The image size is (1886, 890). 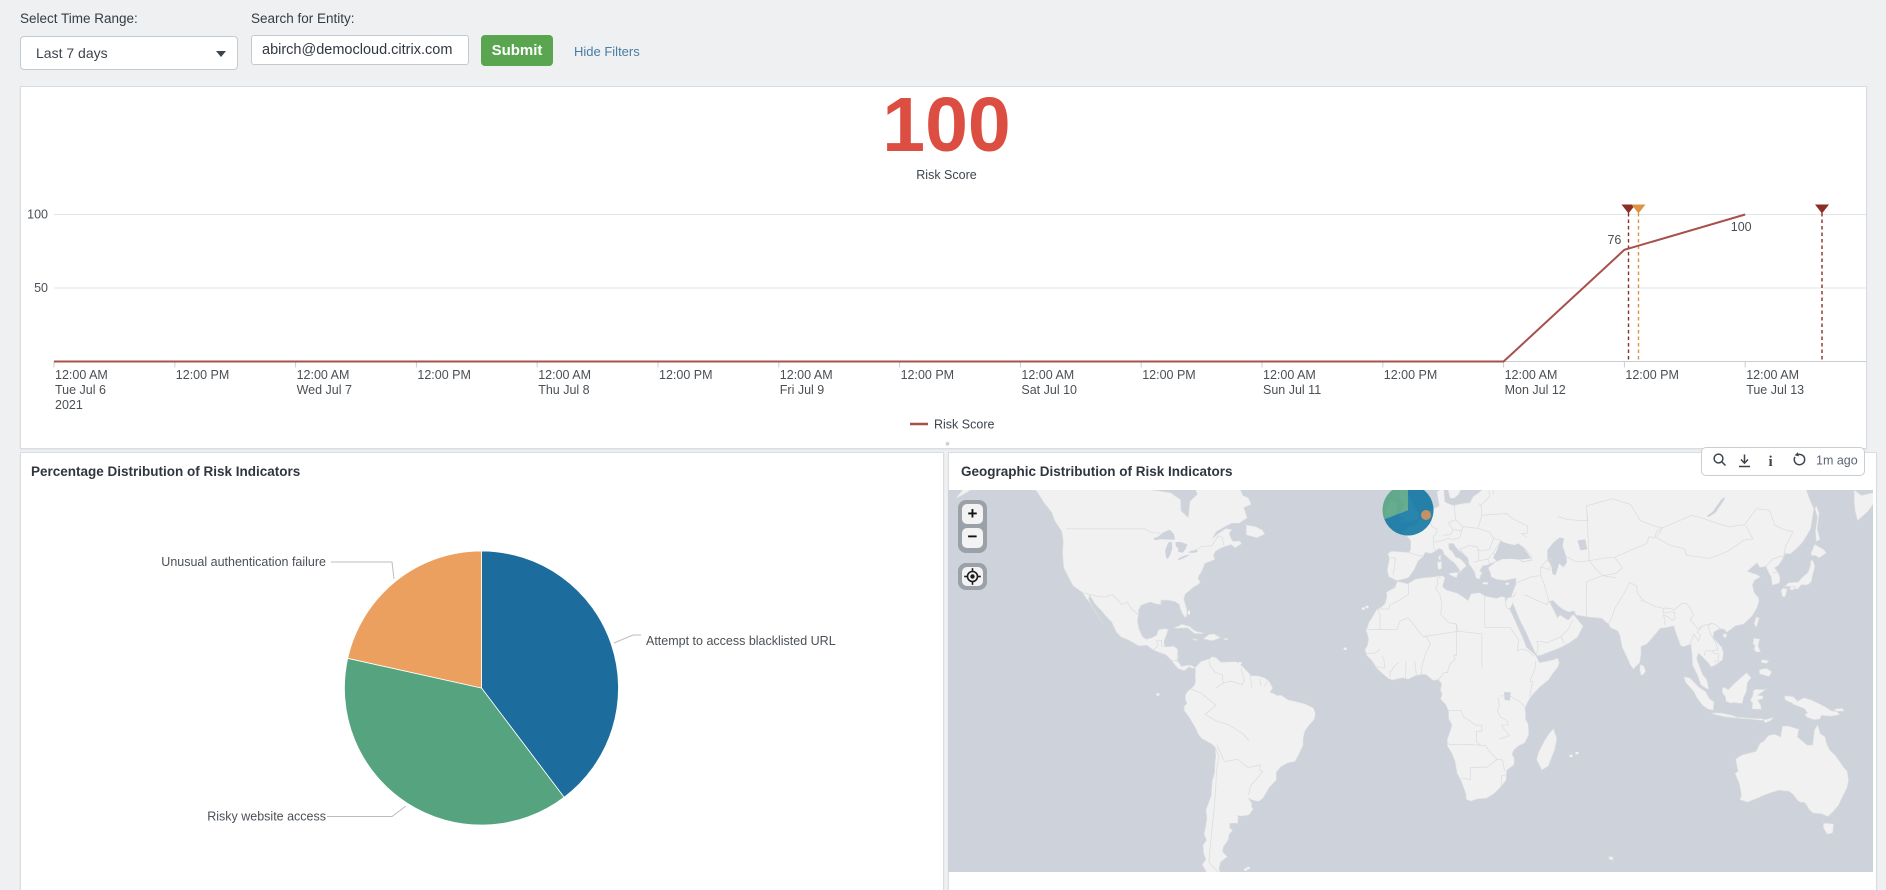 I want to click on svg-text: Thu Jul 8, so click(x=563, y=390).